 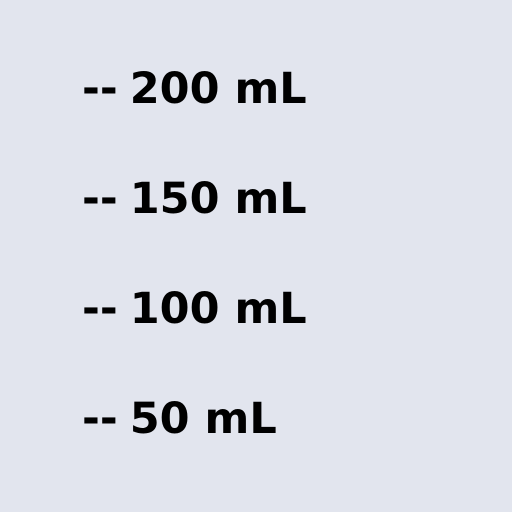 I want to click on scale-label: 200 mL, so click(x=218, y=89).